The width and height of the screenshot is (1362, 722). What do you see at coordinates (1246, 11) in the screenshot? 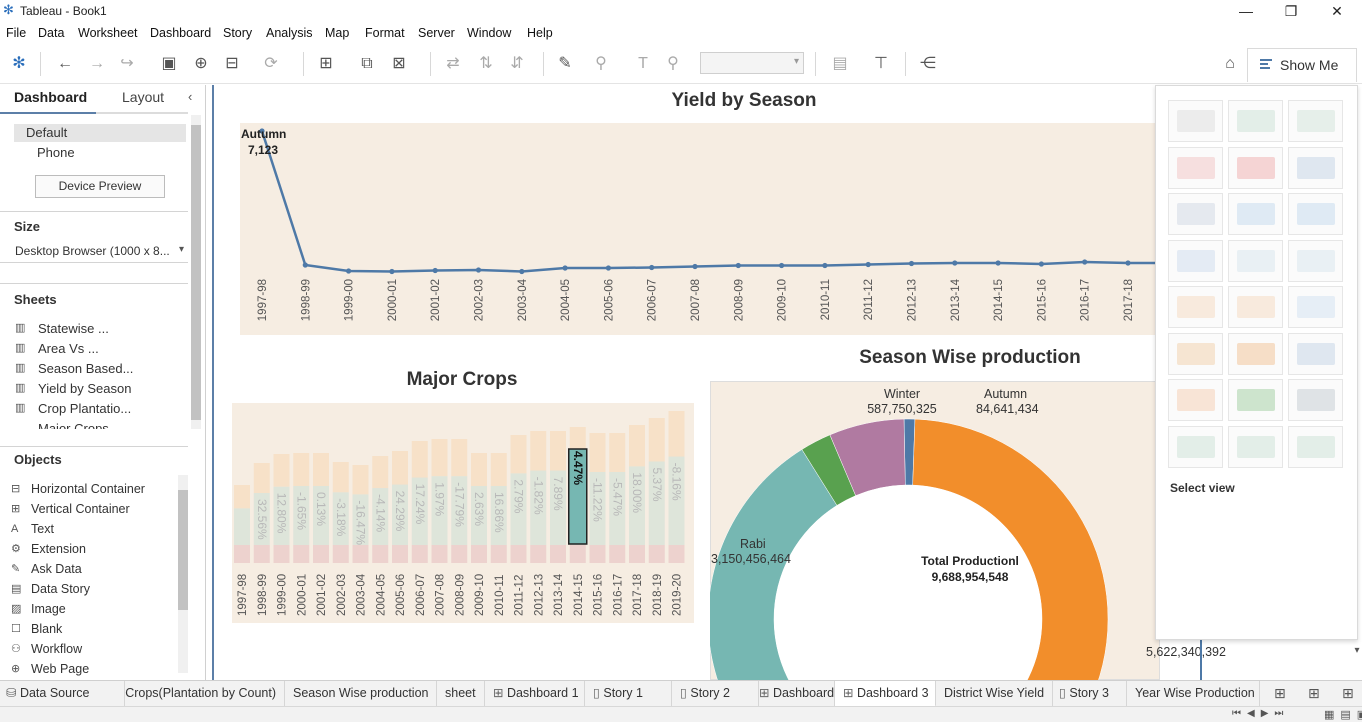
I see `minimize-icon: —` at bounding box center [1246, 11].